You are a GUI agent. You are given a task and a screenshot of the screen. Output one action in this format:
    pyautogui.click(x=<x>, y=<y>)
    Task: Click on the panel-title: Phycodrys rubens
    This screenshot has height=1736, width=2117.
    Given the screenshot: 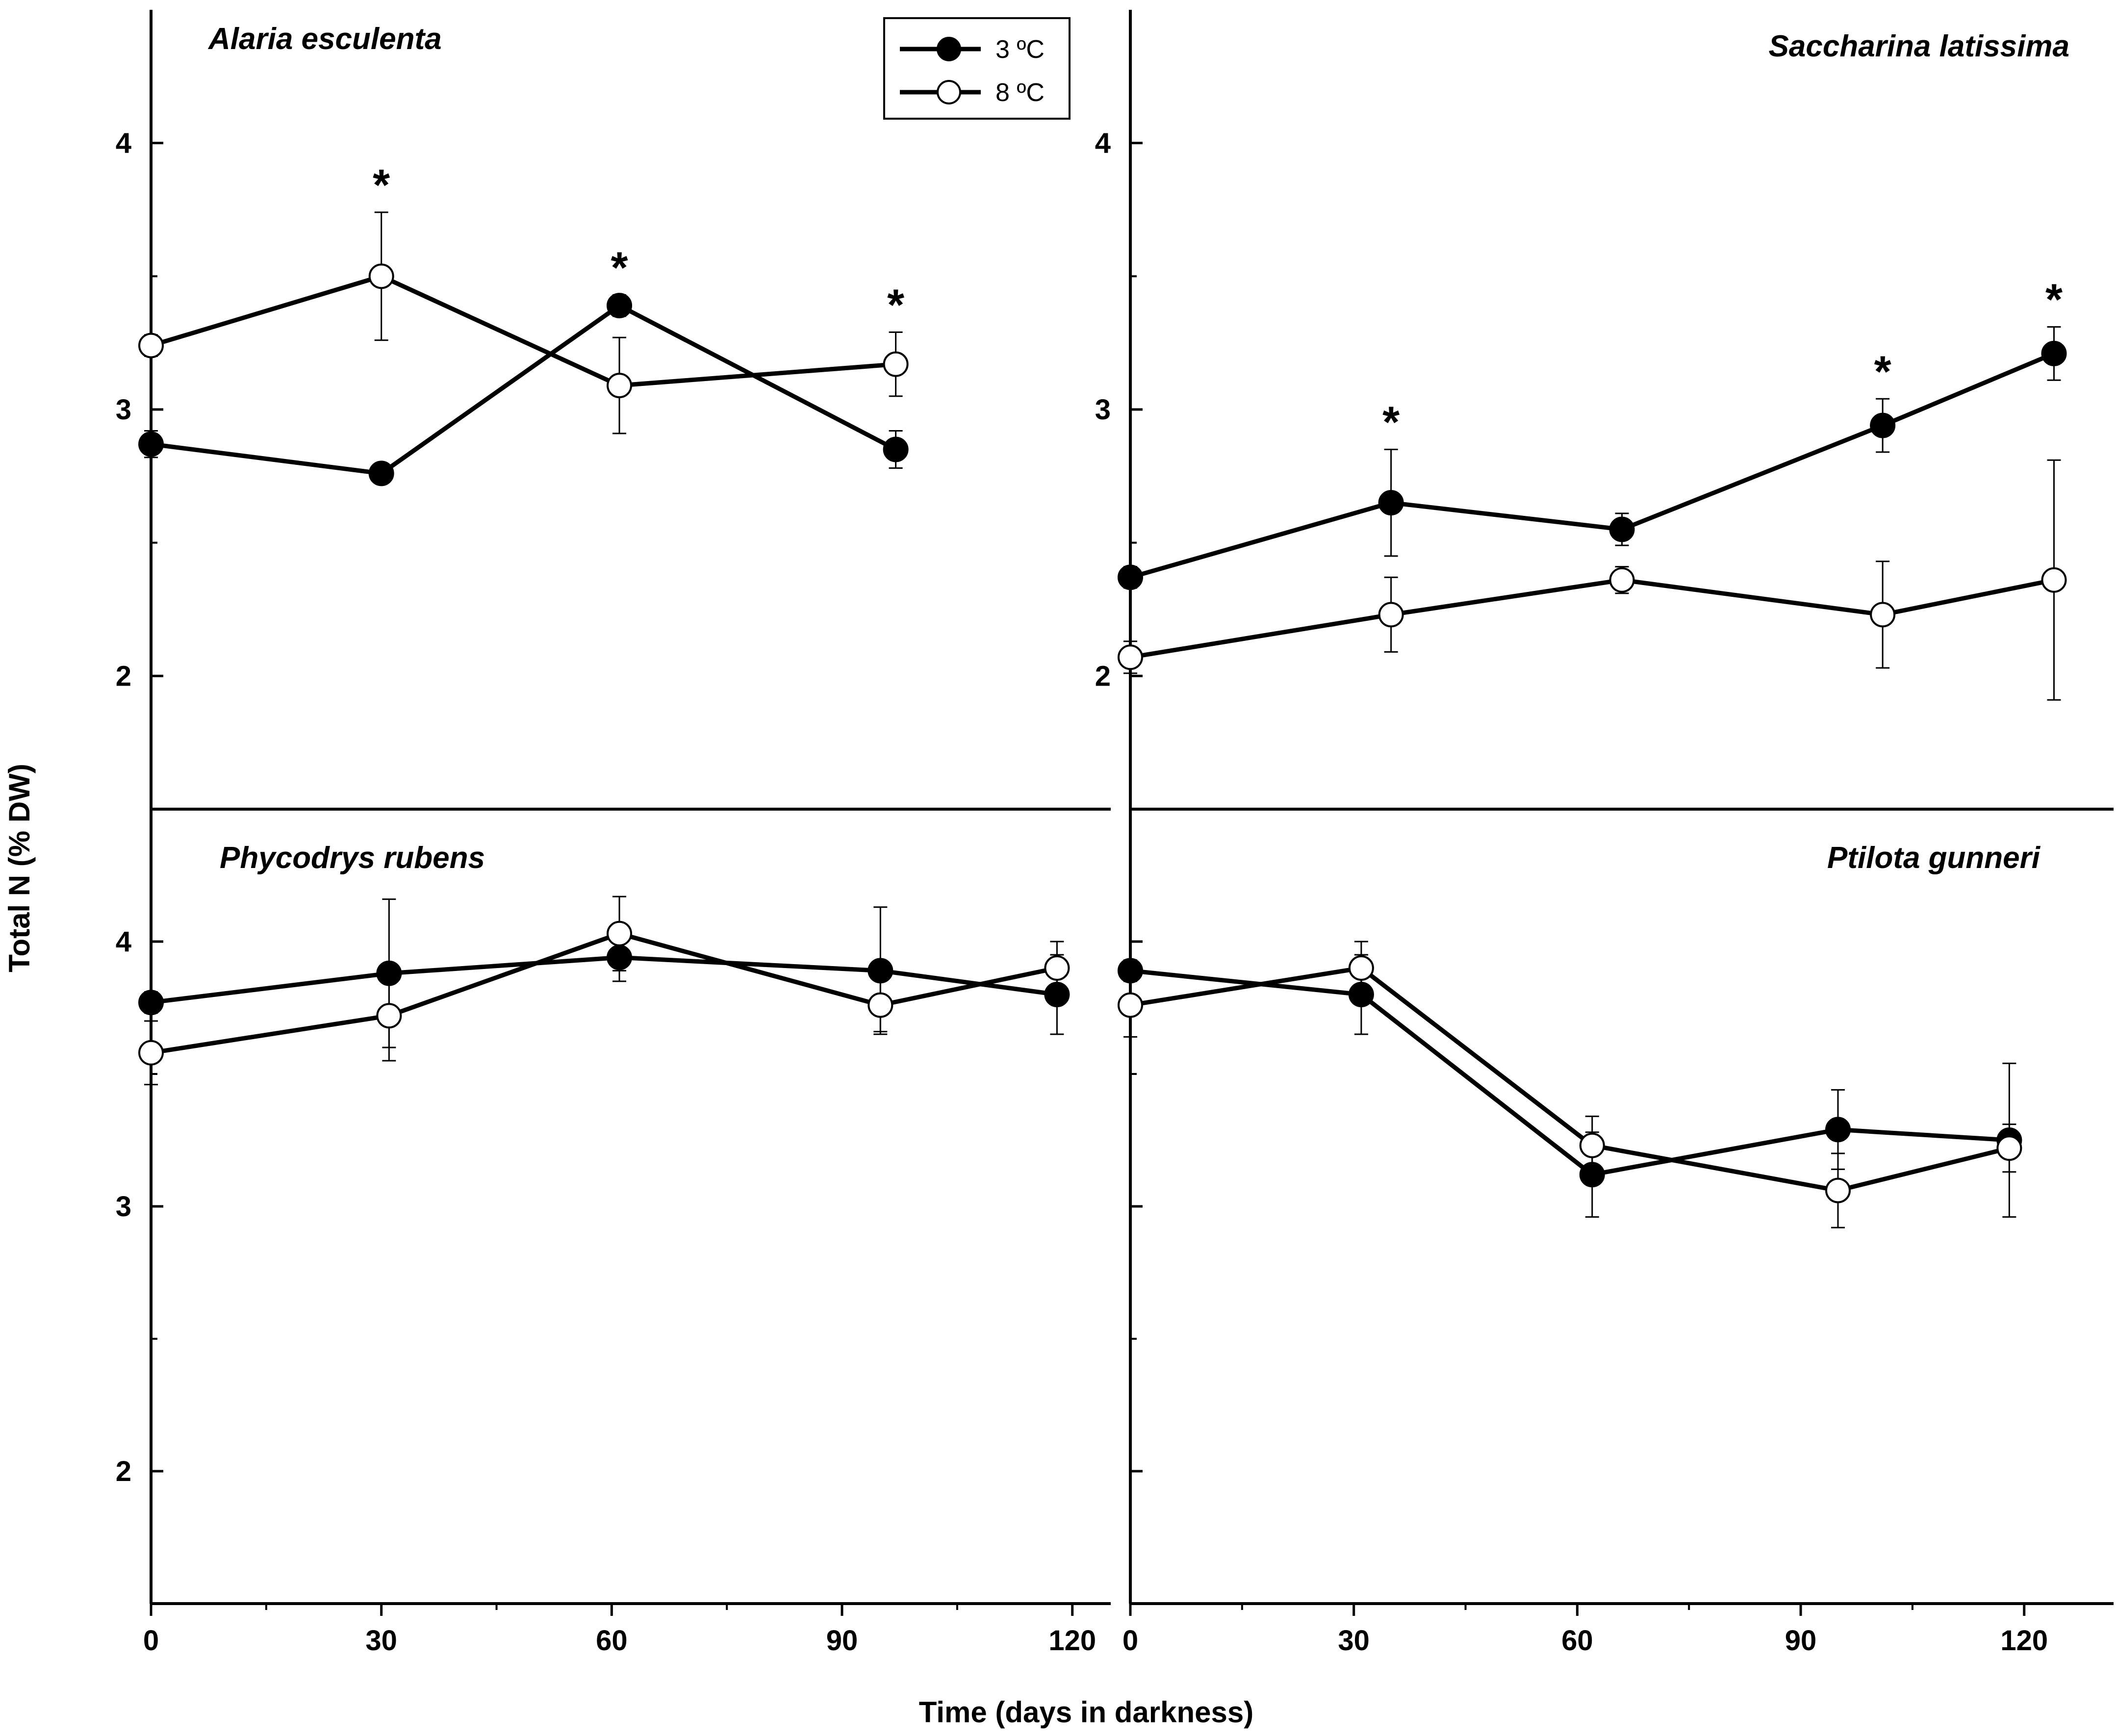 What is the action you would take?
    pyautogui.click(x=352, y=858)
    